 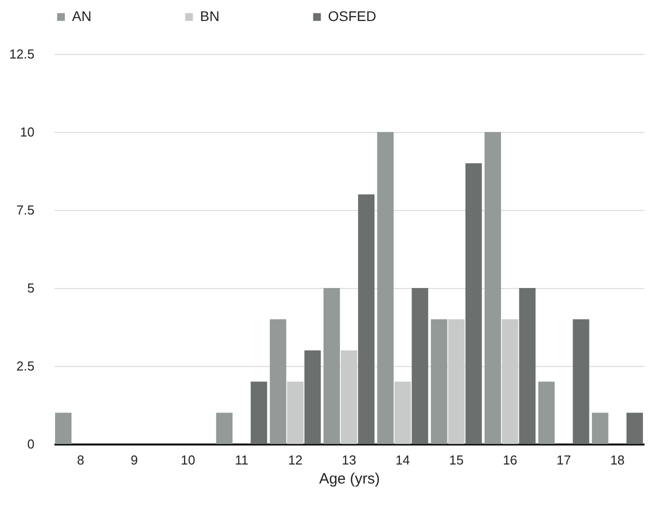 I want to click on y-tick-label: 12.5, so click(x=21, y=54).